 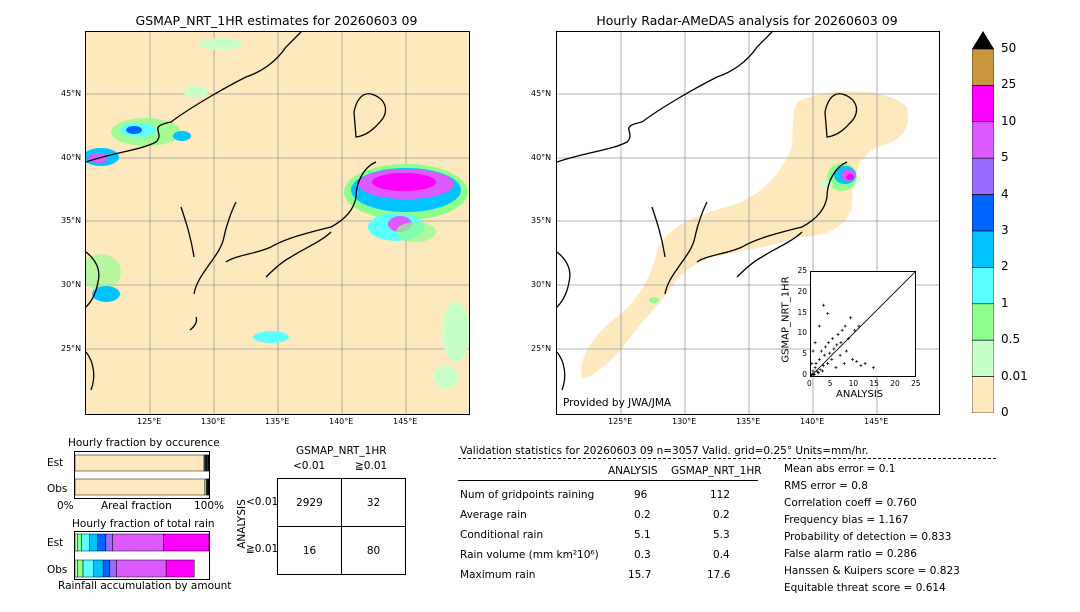 What do you see at coordinates (1005, 193) in the screenshot?
I see `colorbar-label: 4` at bounding box center [1005, 193].